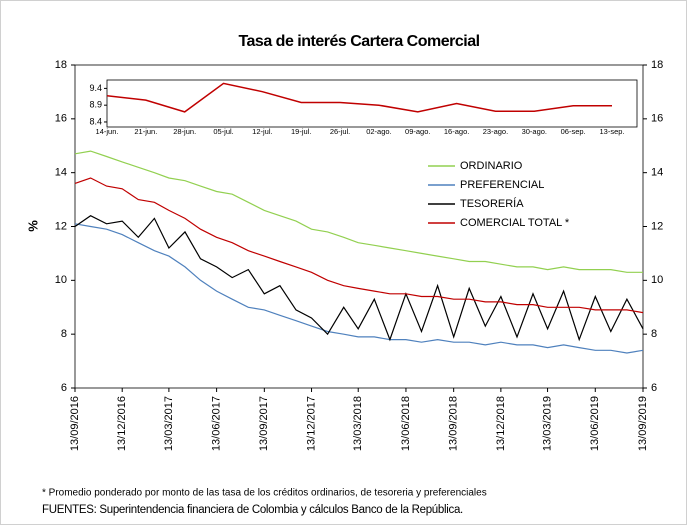 This screenshot has width=687, height=530. What do you see at coordinates (654, 334) in the screenshot?
I see `y2-tick-label: 8` at bounding box center [654, 334].